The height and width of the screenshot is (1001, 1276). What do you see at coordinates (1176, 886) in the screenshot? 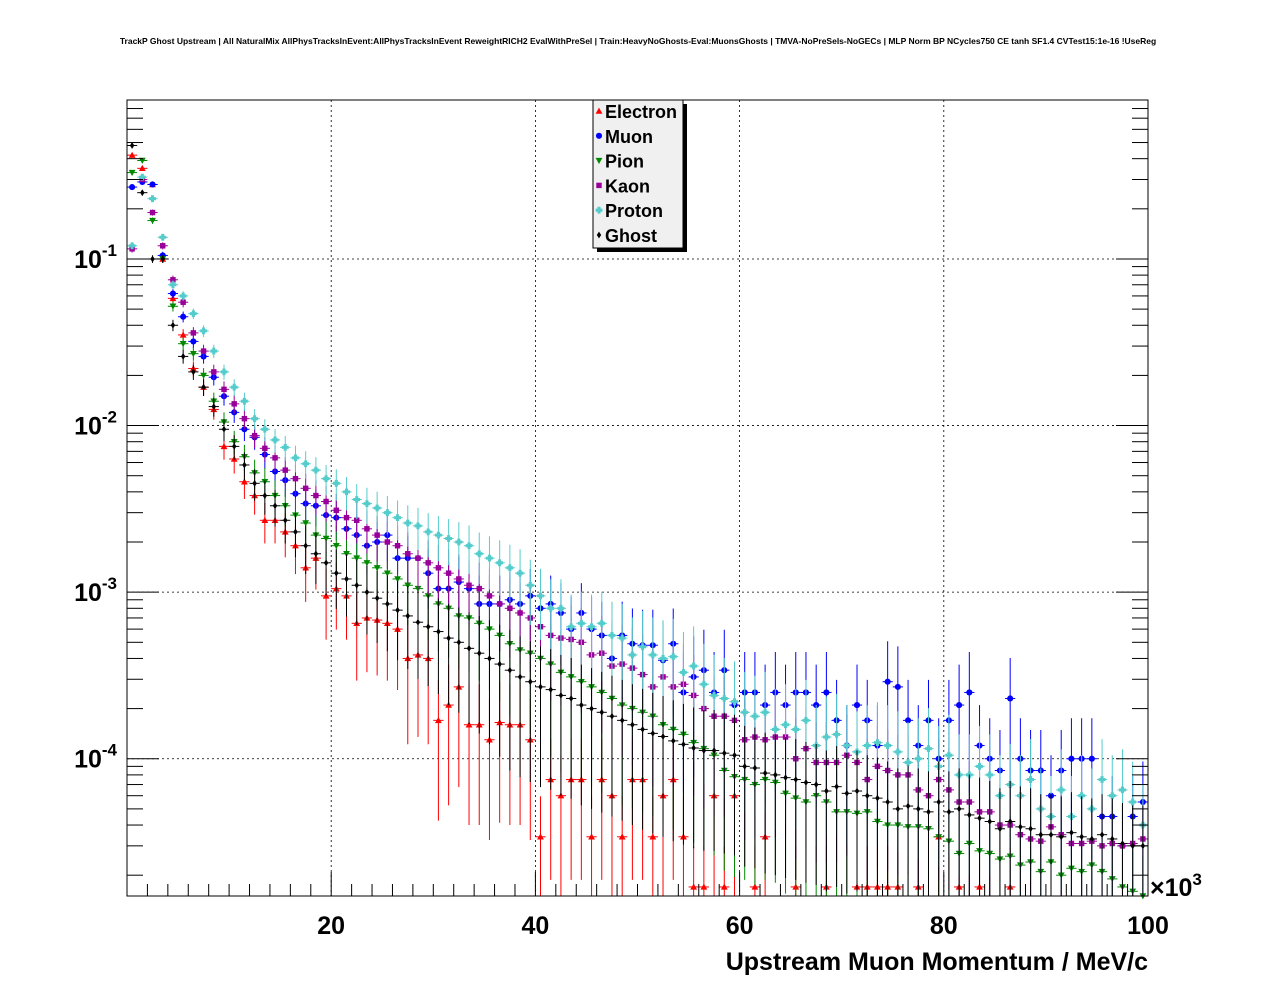
I see `svg-text: ×10³` at bounding box center [1176, 886].